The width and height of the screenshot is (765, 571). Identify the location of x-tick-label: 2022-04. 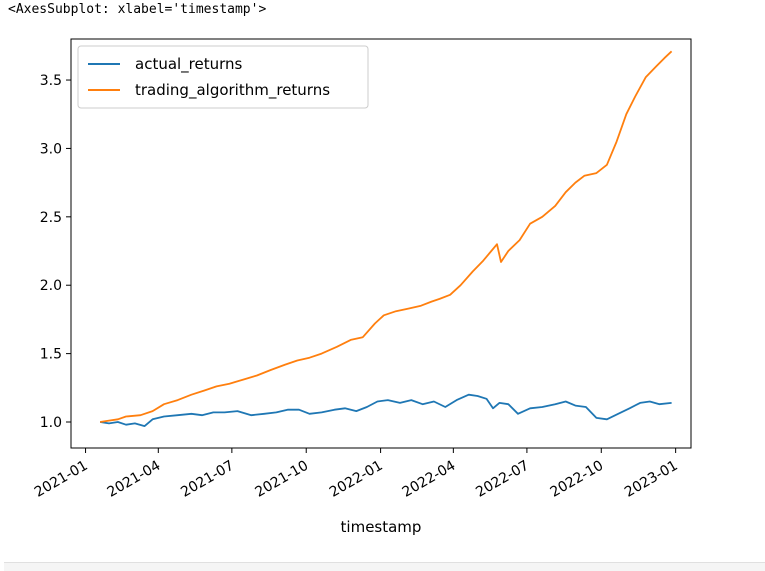
(429, 479).